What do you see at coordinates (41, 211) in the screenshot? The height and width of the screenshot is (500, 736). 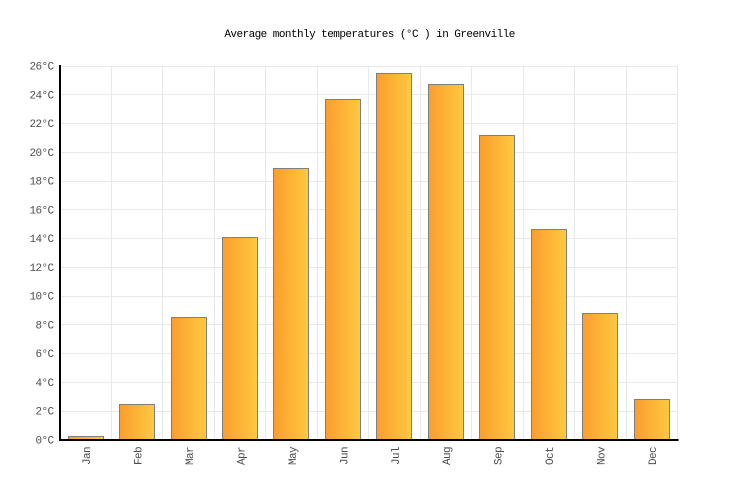 I see `svg-text: 16°C` at bounding box center [41, 211].